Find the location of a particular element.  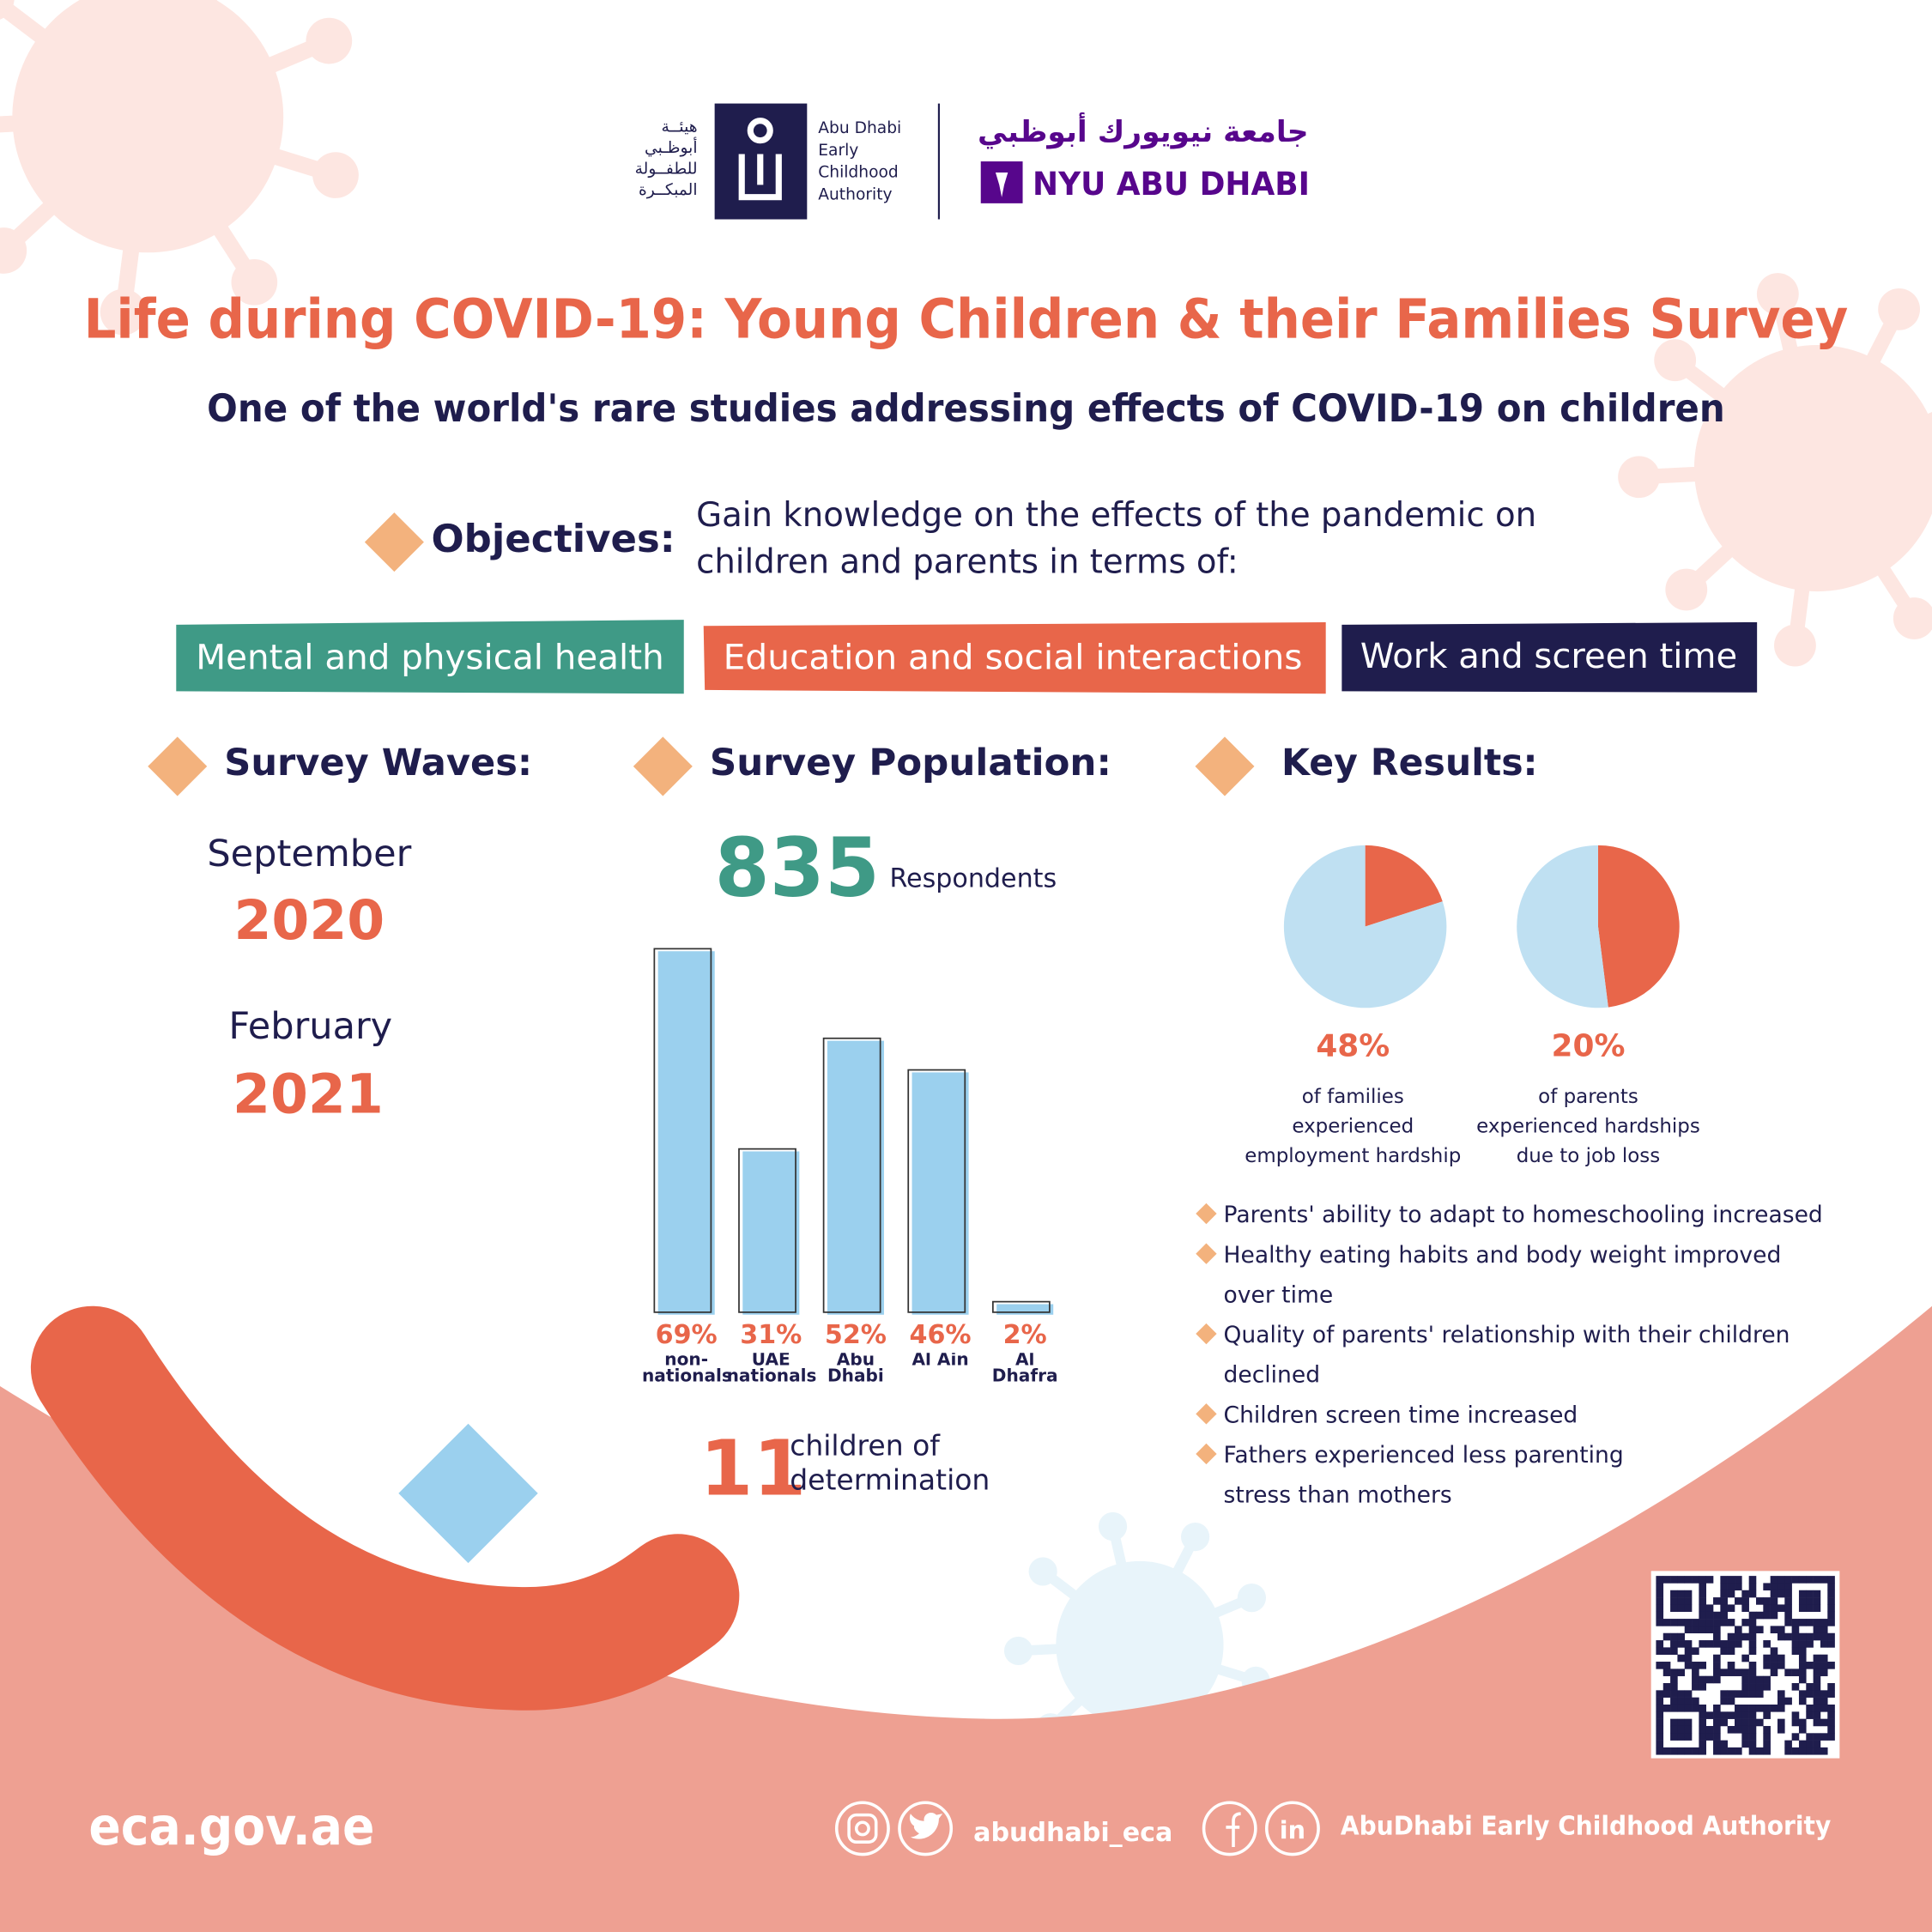

social-handle: abudhabi_eca is located at coordinates (1073, 1833).